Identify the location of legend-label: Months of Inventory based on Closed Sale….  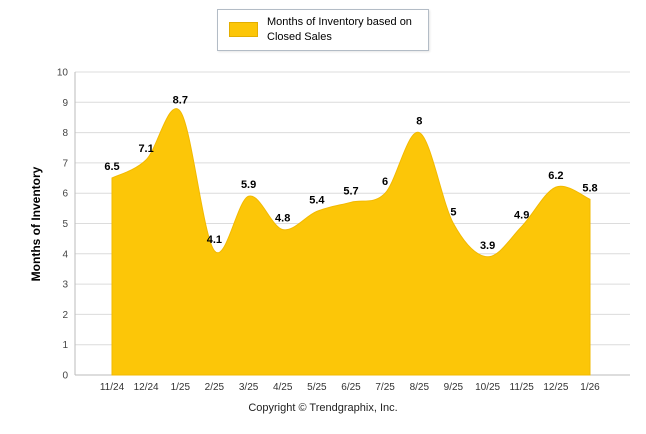
(339, 29).